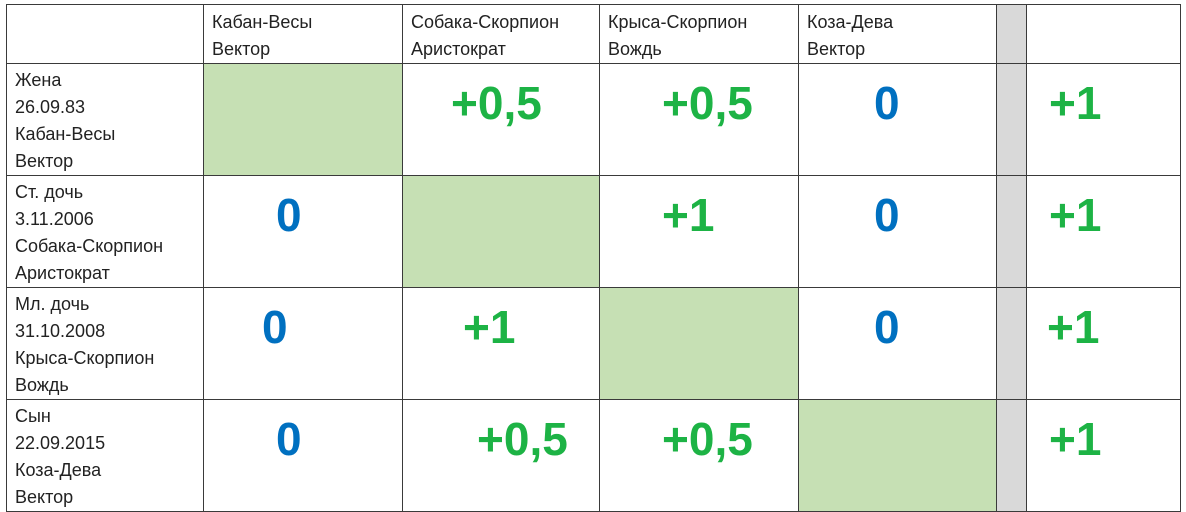  I want to click on row-label: Сын 22.09.2015 Коза-Дева Вектор, so click(105, 455).